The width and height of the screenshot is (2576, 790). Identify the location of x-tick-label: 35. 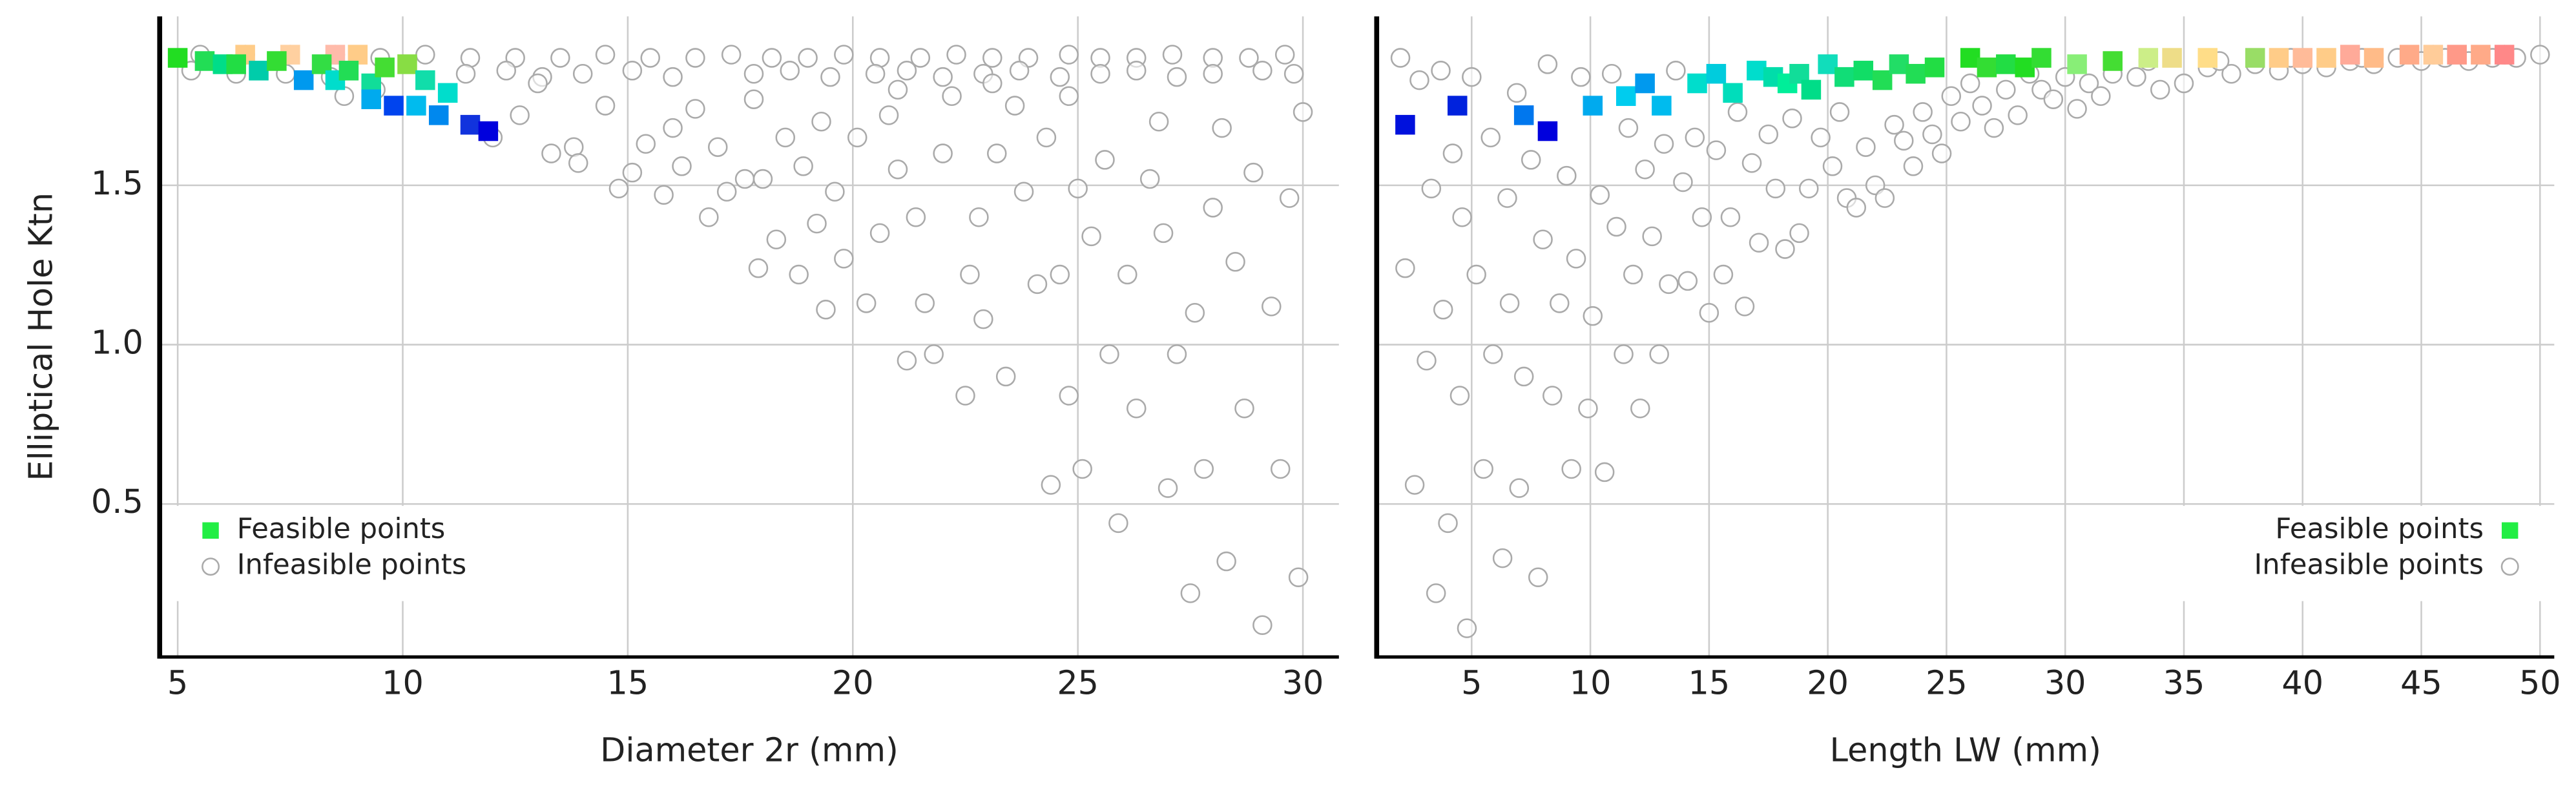
(2184, 683).